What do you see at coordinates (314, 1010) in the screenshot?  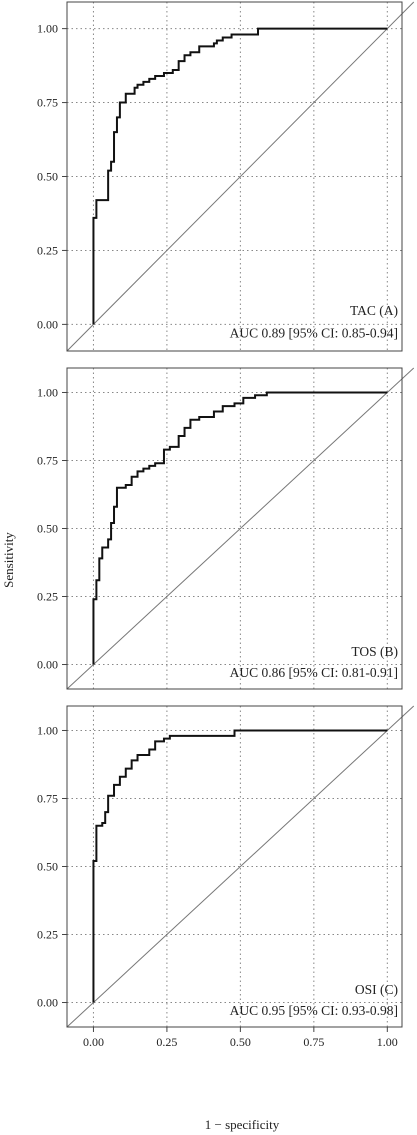 I see `auc-annotation: AUC 0.95 [95% CI: 0.93-0.98]` at bounding box center [314, 1010].